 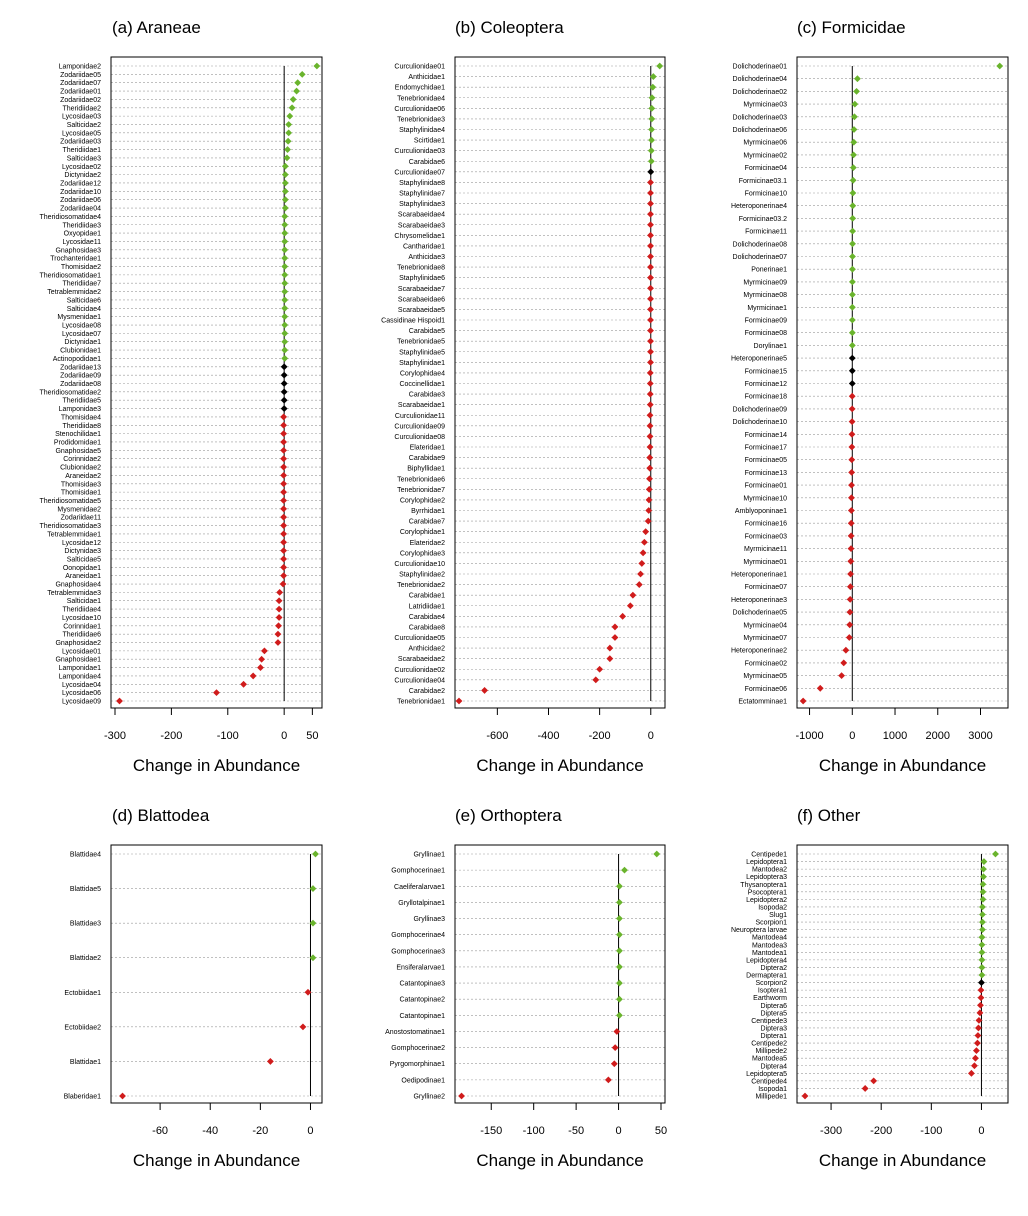 What do you see at coordinates (80, 100) in the screenshot?
I see `category-label: Zodariidae02` at bounding box center [80, 100].